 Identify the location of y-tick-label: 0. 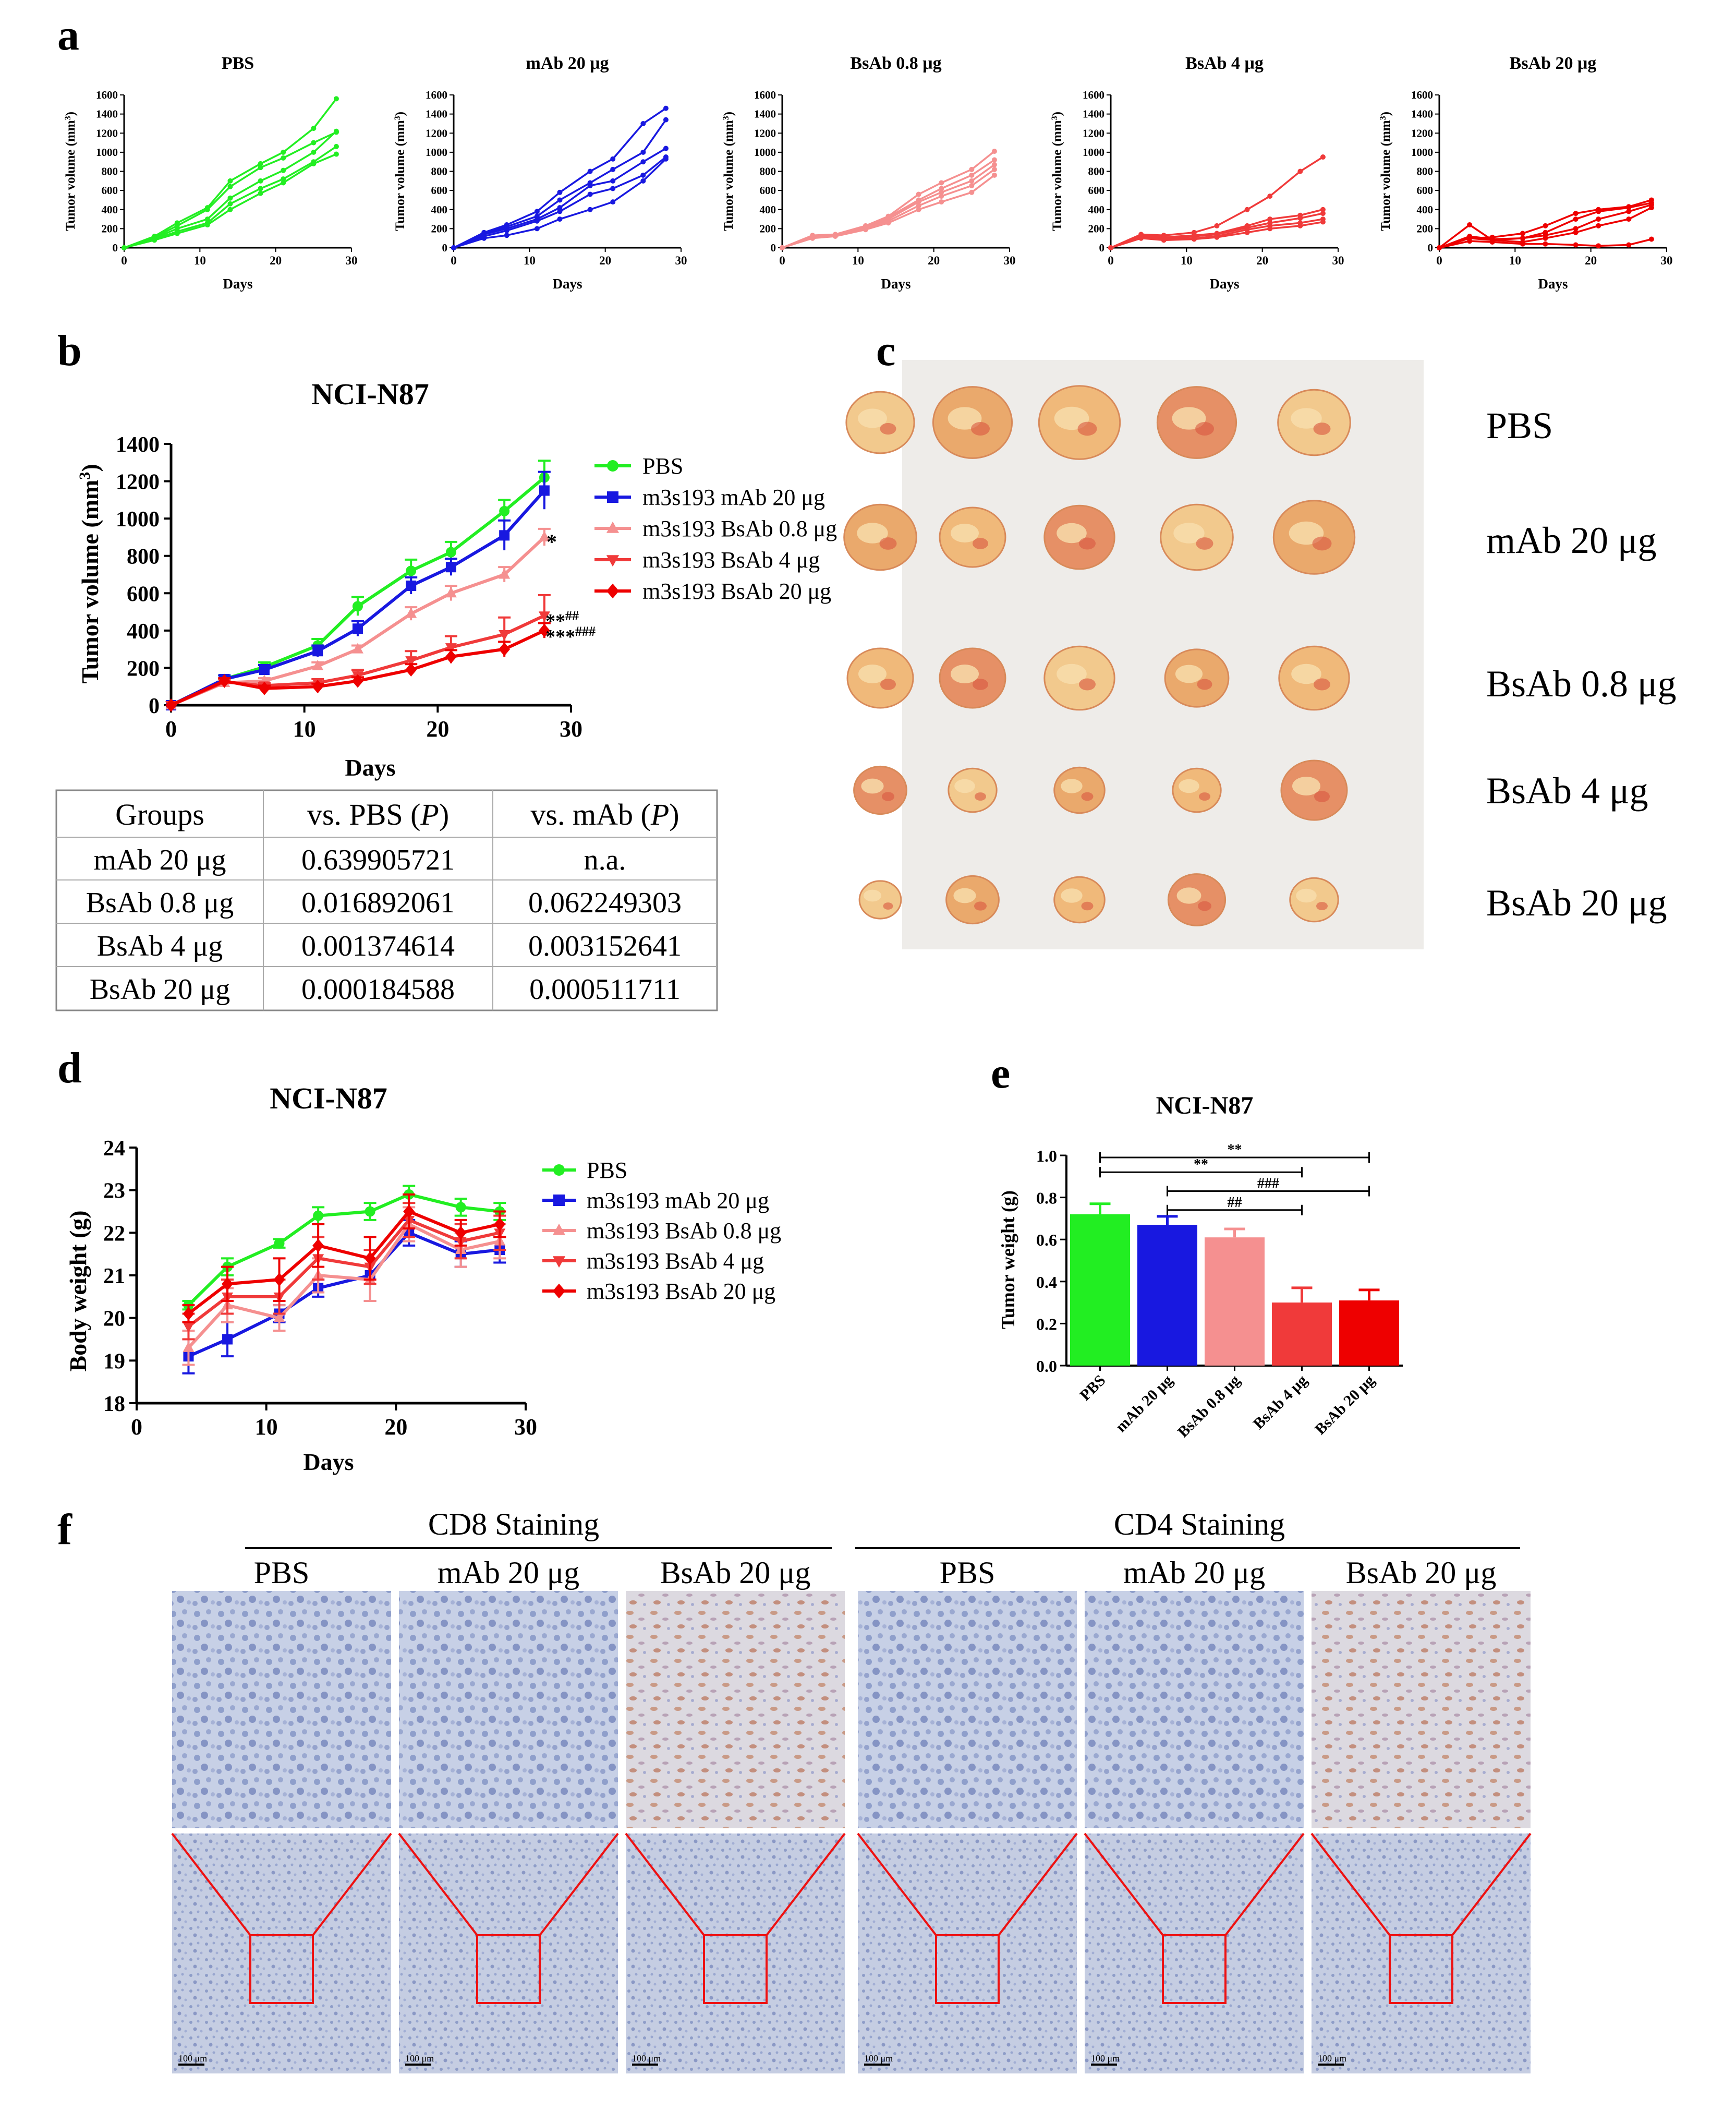
(1431, 248).